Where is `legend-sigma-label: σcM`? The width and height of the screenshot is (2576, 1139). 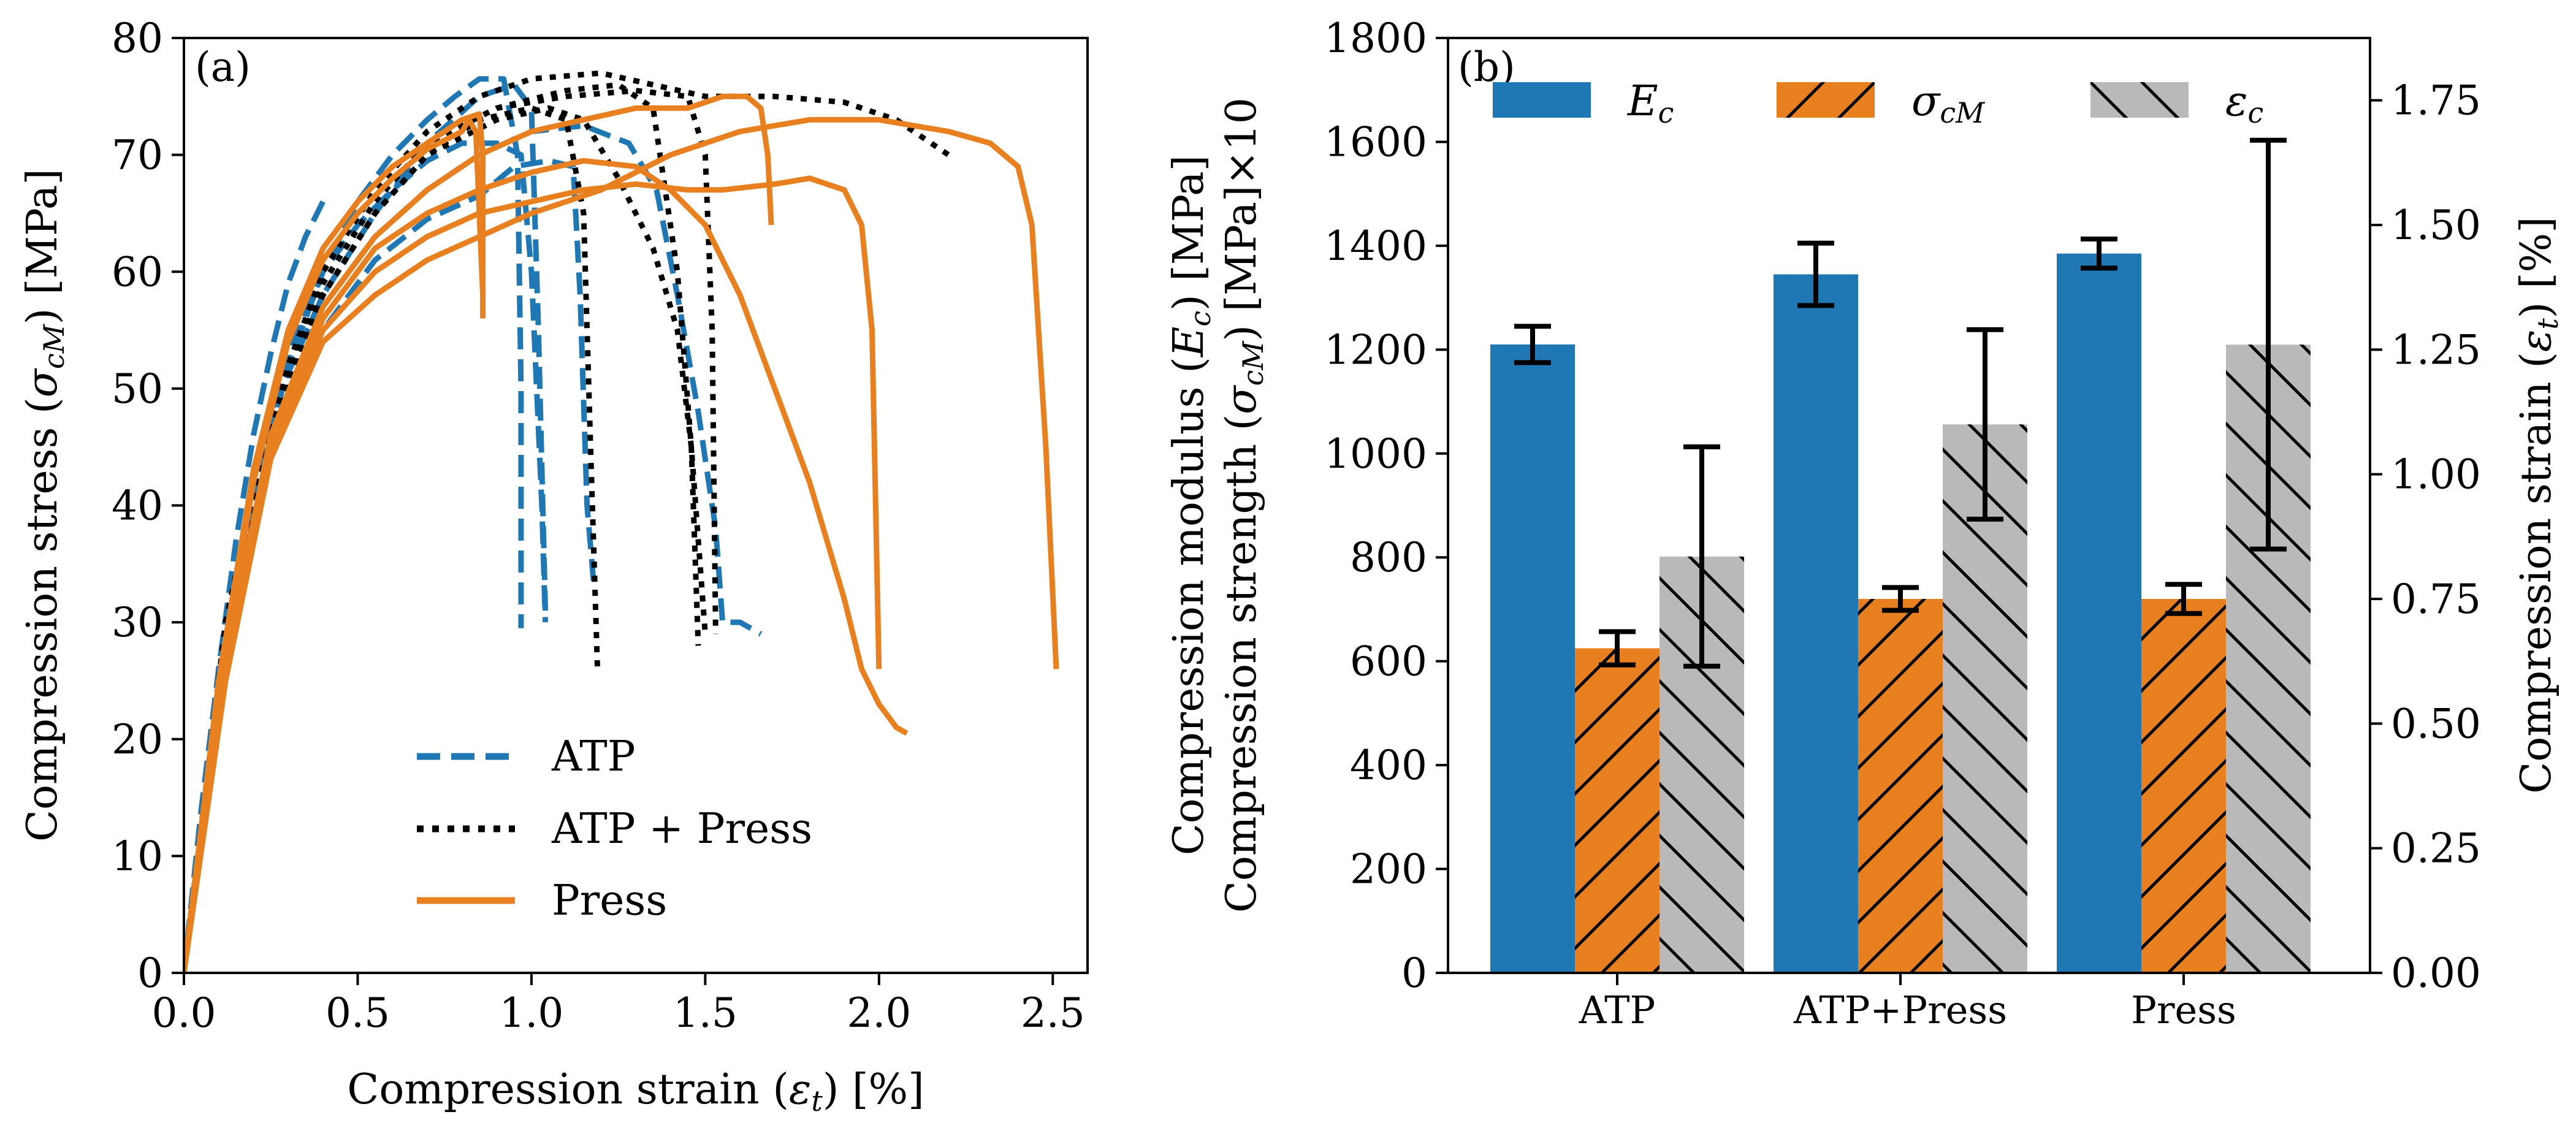 legend-sigma-label: σcM is located at coordinates (1948, 103).